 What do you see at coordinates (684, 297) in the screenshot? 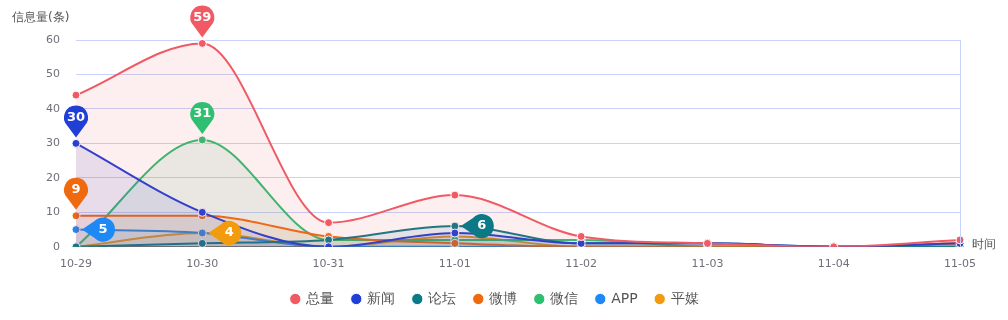
I see `legend-label: 平媒` at bounding box center [684, 297].